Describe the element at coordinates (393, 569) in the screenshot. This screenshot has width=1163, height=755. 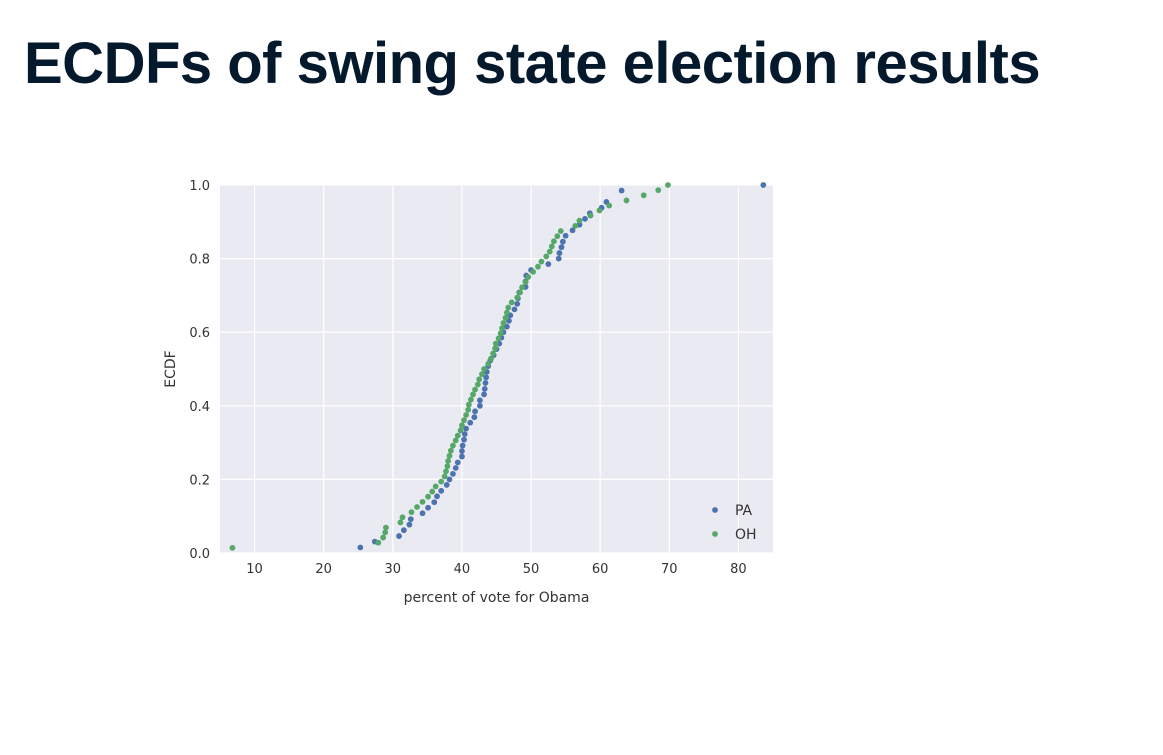
I see `x-tick-label: 30` at that location.